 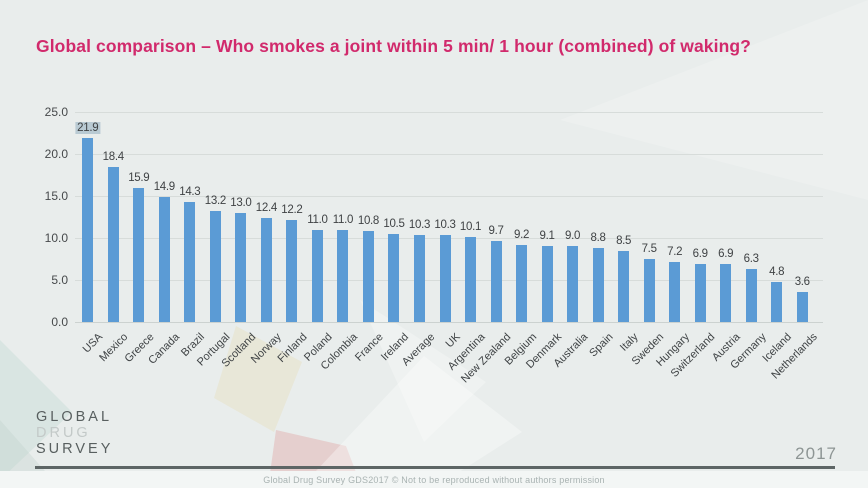 What do you see at coordinates (164, 186) in the screenshot?
I see `bar-value-label: 14.9` at bounding box center [164, 186].